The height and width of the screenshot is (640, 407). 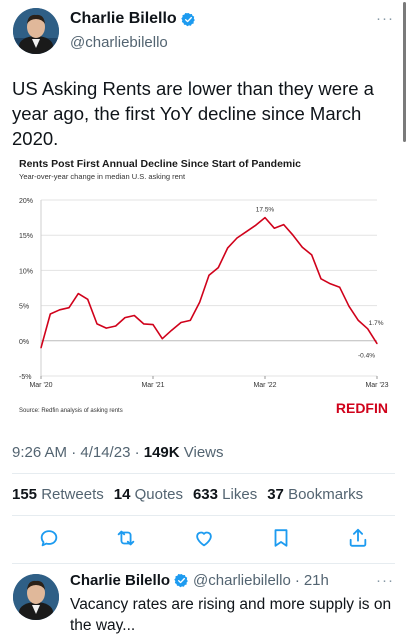 I want to click on y-tick-label: -5%, so click(x=25, y=377).